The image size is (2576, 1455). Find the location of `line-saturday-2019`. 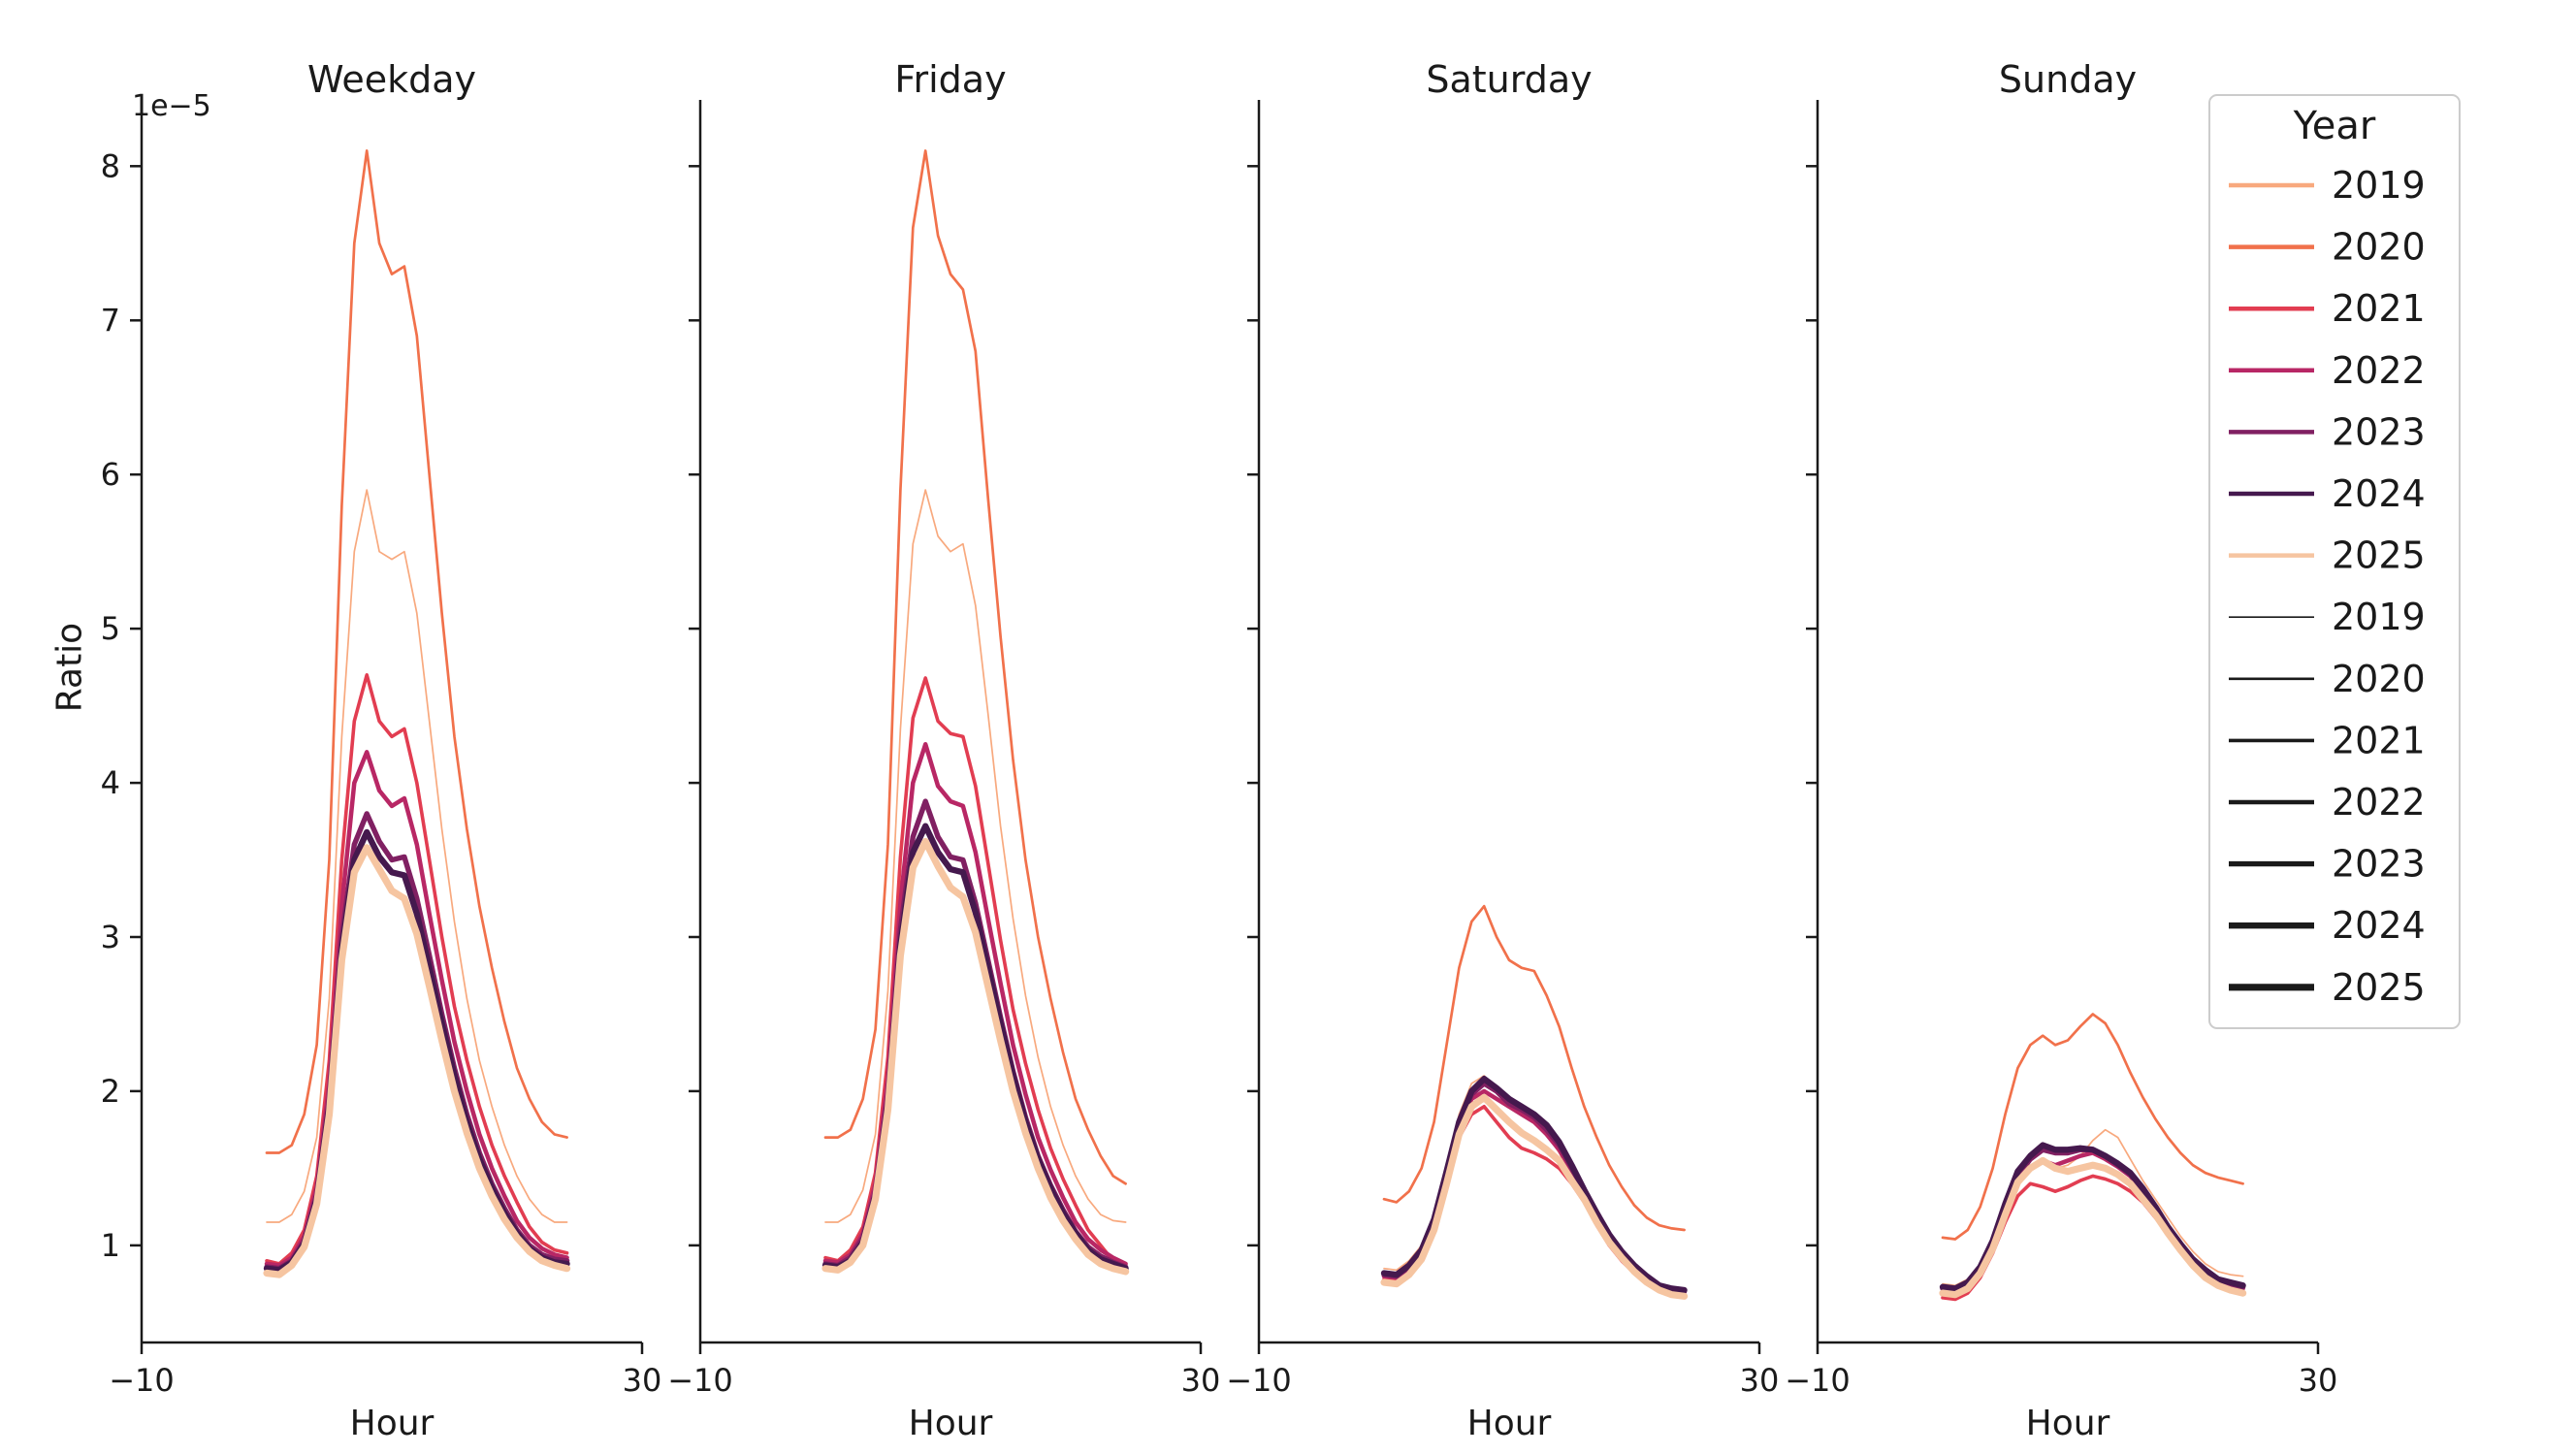

line-saturday-2019 is located at coordinates (1534, 1182).